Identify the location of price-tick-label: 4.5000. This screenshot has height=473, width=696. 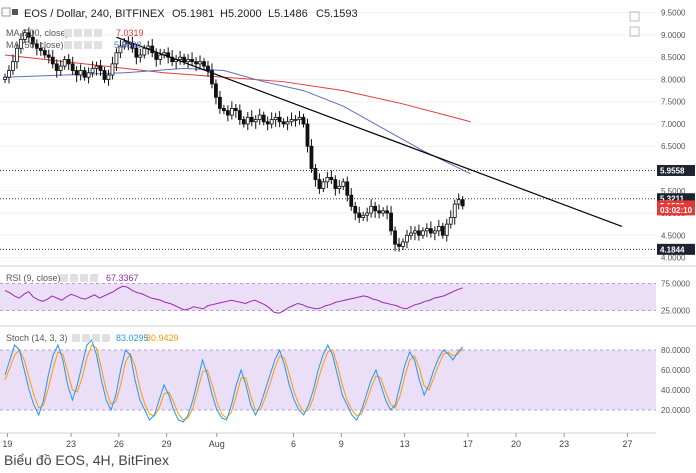
(673, 235).